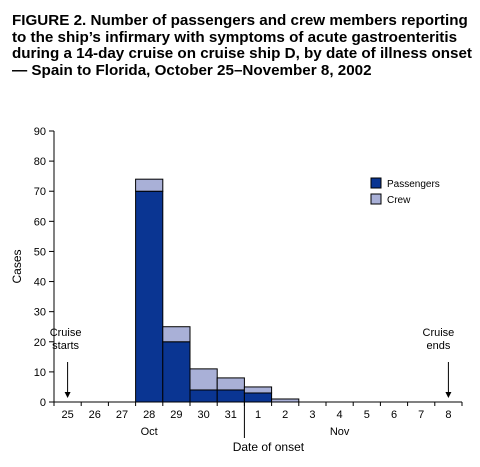  I want to click on legend-label-crew: Crew, so click(399, 200).